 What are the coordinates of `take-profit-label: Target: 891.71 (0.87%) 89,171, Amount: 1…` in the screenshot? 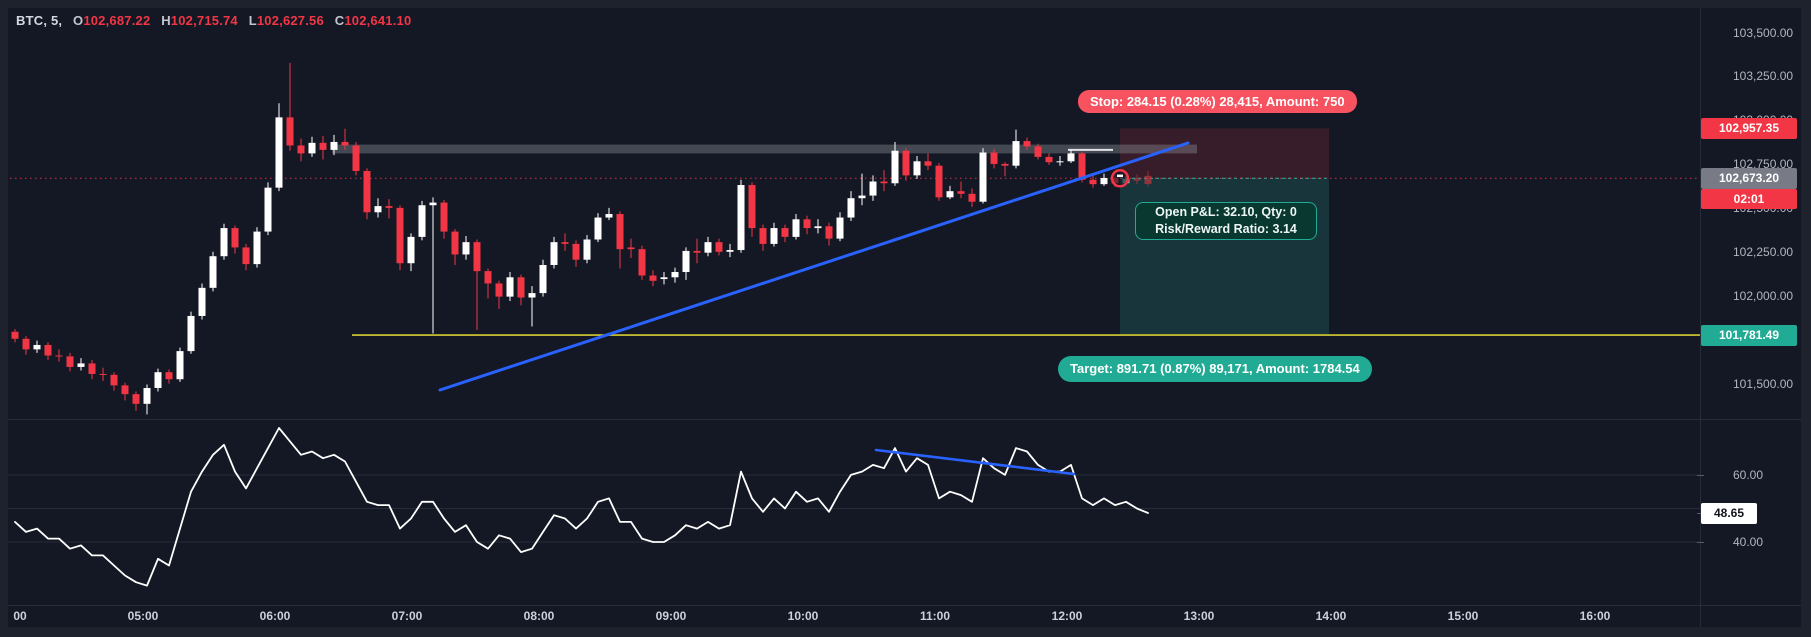 It's located at (1215, 369).